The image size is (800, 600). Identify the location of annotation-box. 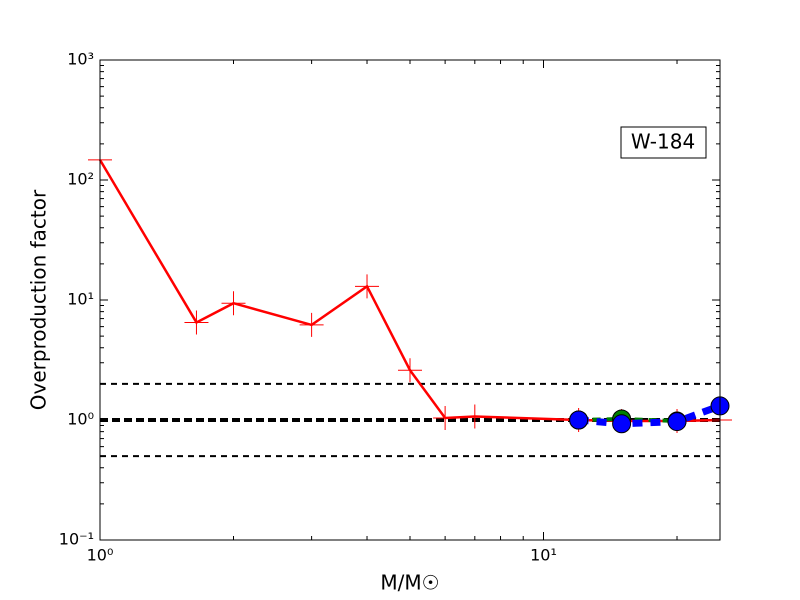
(663, 142).